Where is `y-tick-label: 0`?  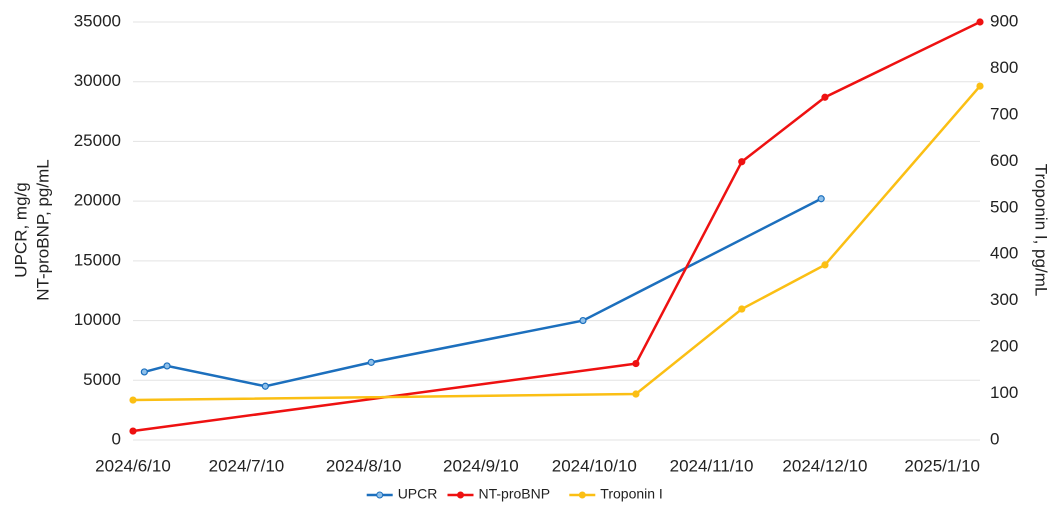
y-tick-label: 0 is located at coordinates (116, 438).